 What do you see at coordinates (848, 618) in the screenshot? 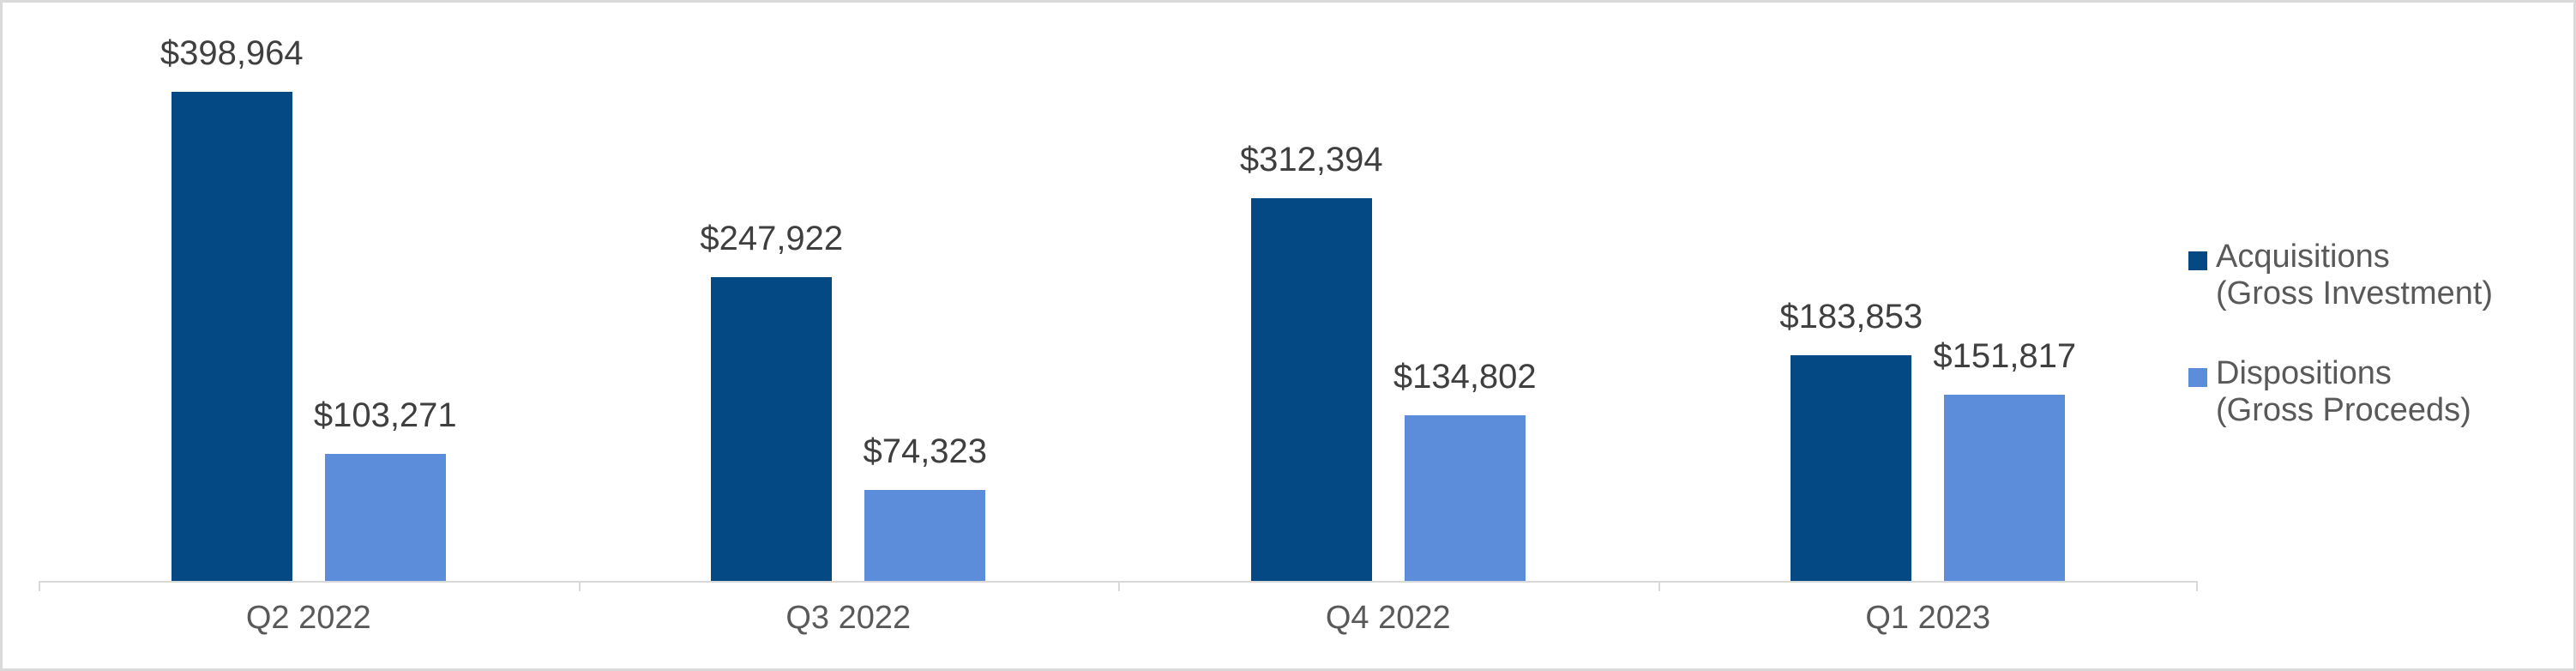
I see `x-axis-label-q3-2022: Q3 2022` at bounding box center [848, 618].